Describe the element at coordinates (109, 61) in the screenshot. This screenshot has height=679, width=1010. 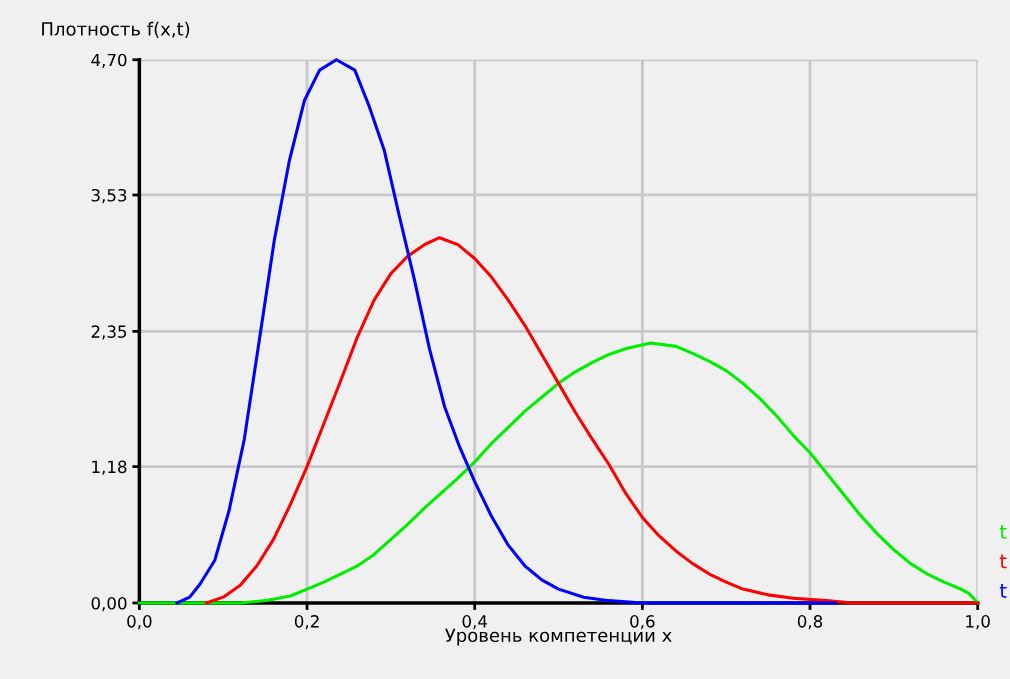
I see `y-tick-label: 4,70` at that location.